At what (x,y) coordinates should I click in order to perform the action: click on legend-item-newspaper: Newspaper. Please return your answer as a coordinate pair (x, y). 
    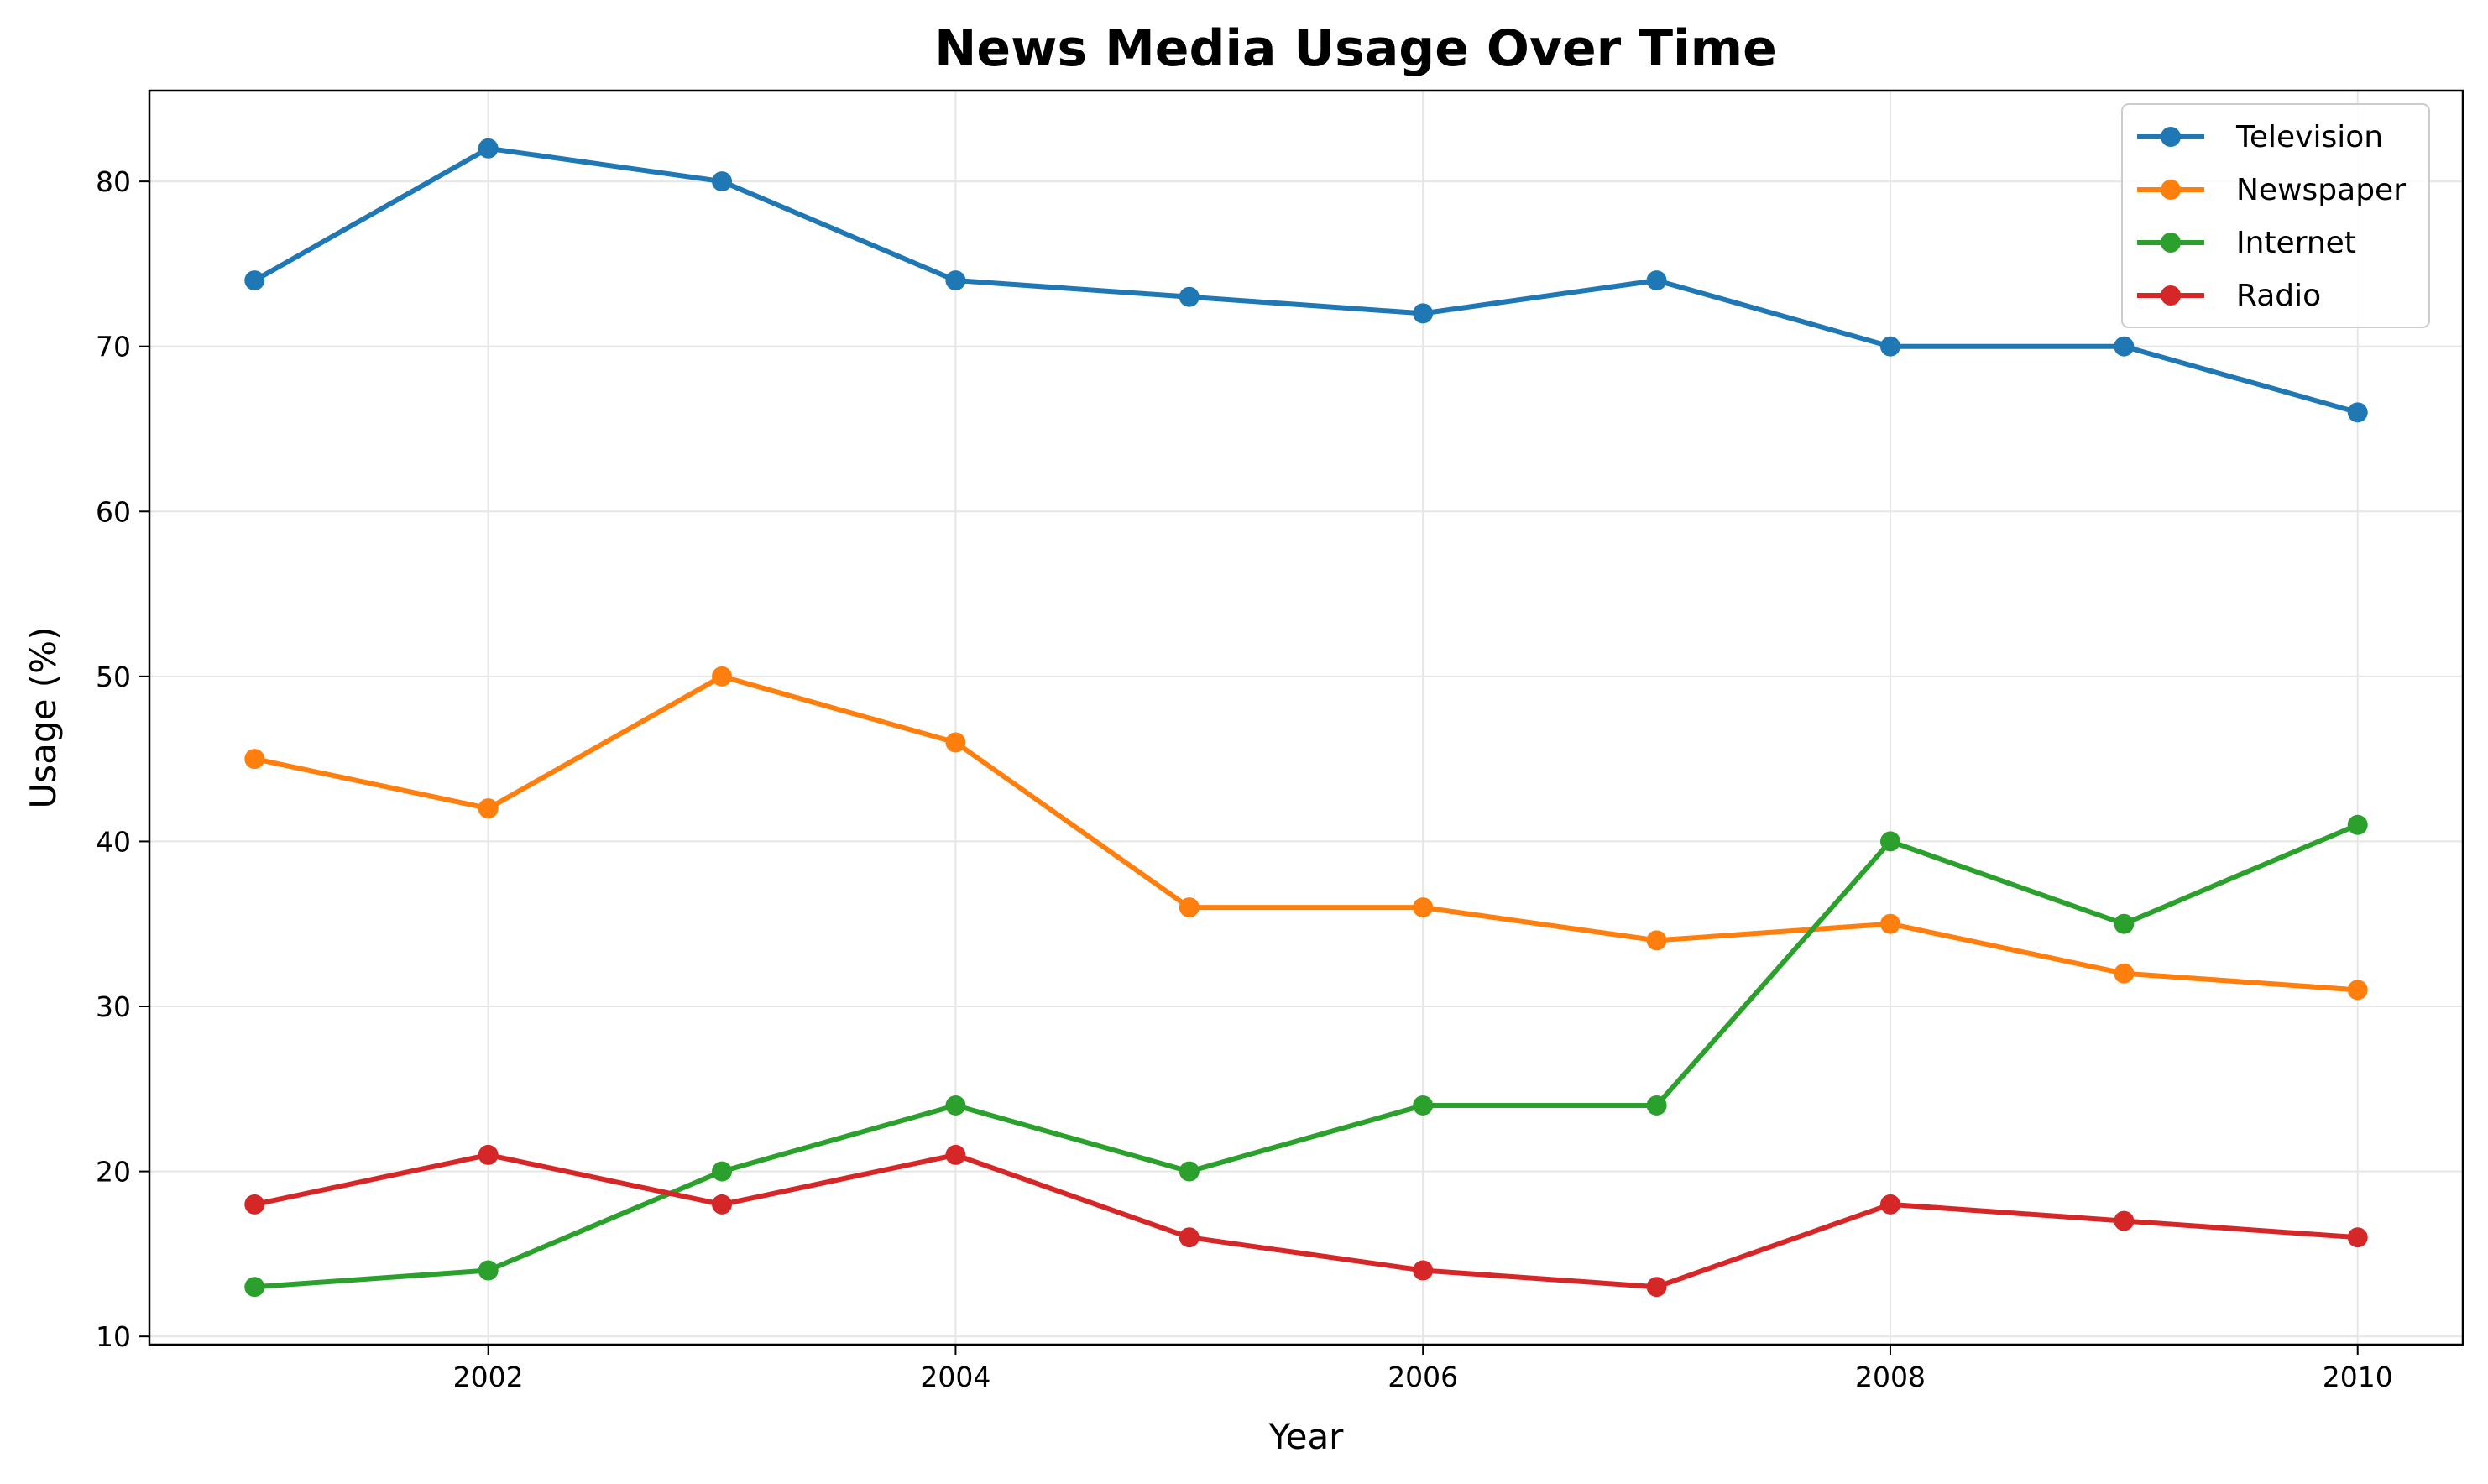
    Looking at the image, I should click on (2271, 190).